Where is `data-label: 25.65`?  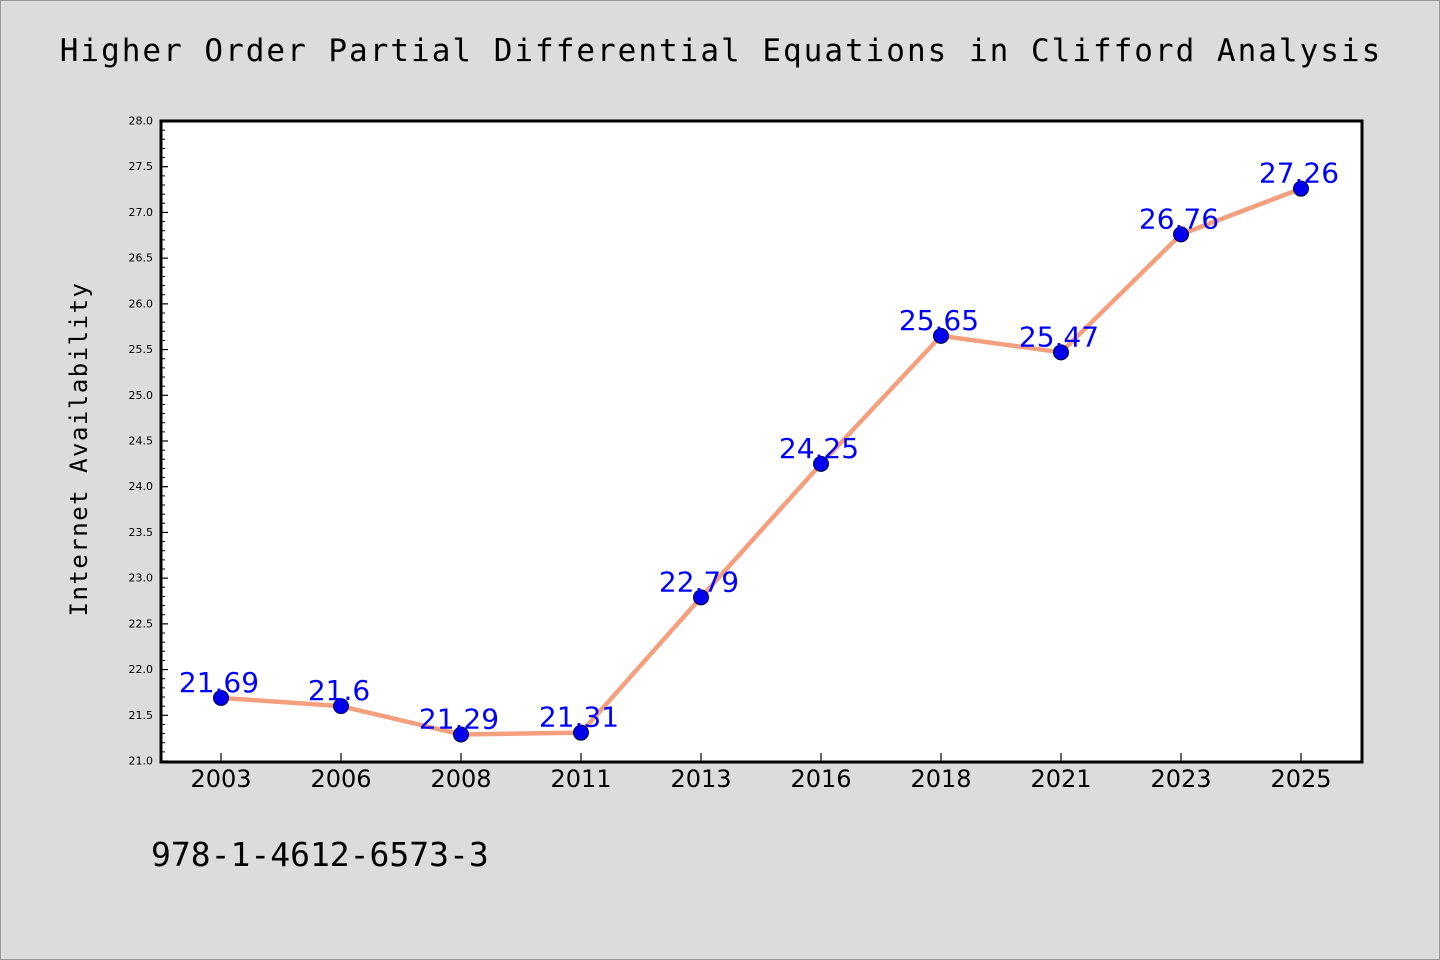 data-label: 25.65 is located at coordinates (939, 320).